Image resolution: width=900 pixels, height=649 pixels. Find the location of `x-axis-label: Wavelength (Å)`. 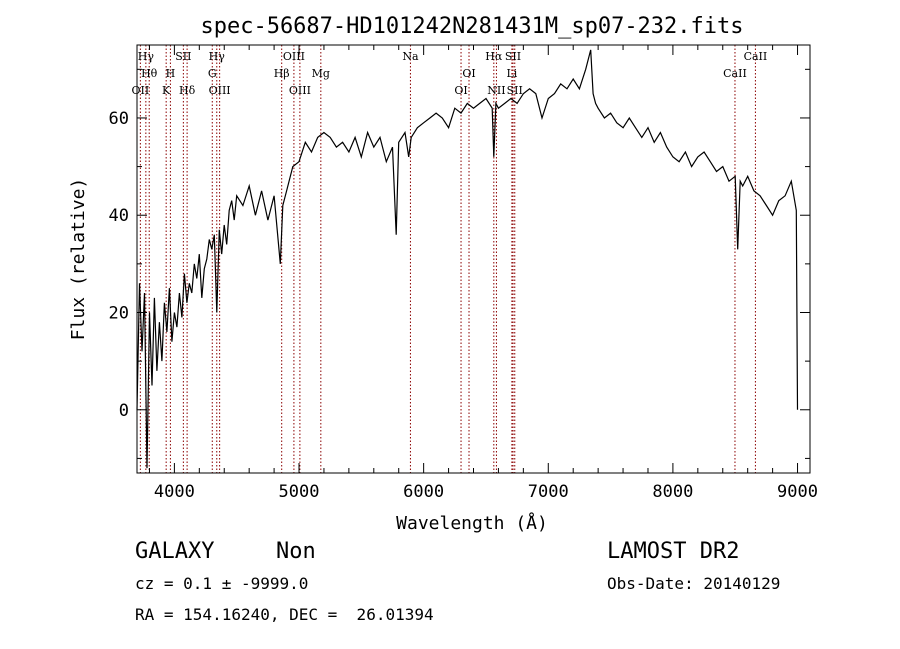

x-axis-label: Wavelength (Å) is located at coordinates (472, 523).